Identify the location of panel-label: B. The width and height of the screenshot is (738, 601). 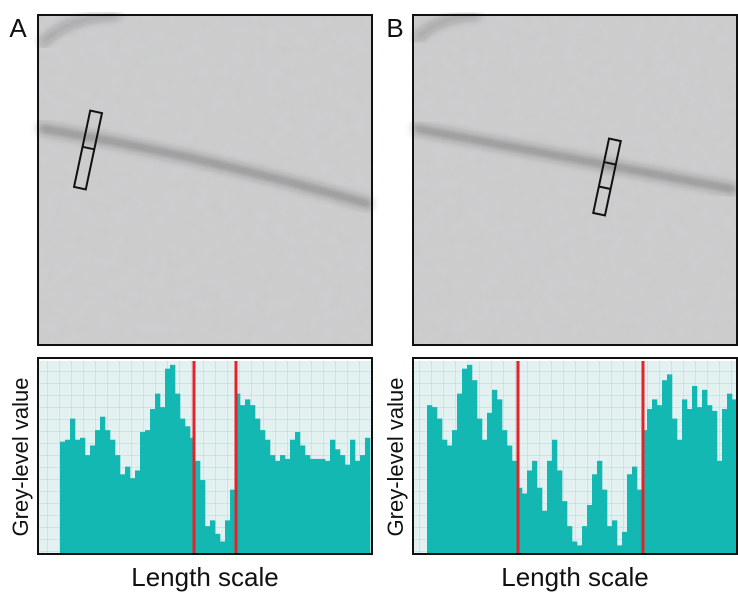
(394, 28).